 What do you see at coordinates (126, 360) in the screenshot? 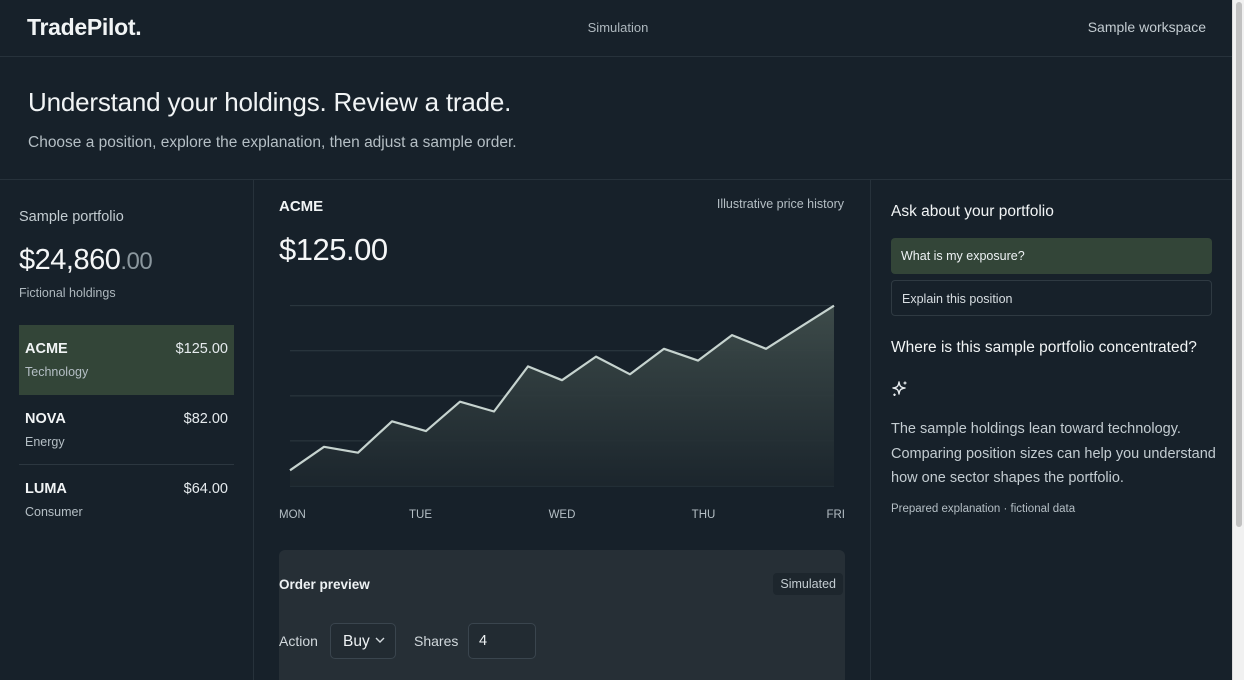
I see `holding-acme: ACME Technology $125.00` at bounding box center [126, 360].